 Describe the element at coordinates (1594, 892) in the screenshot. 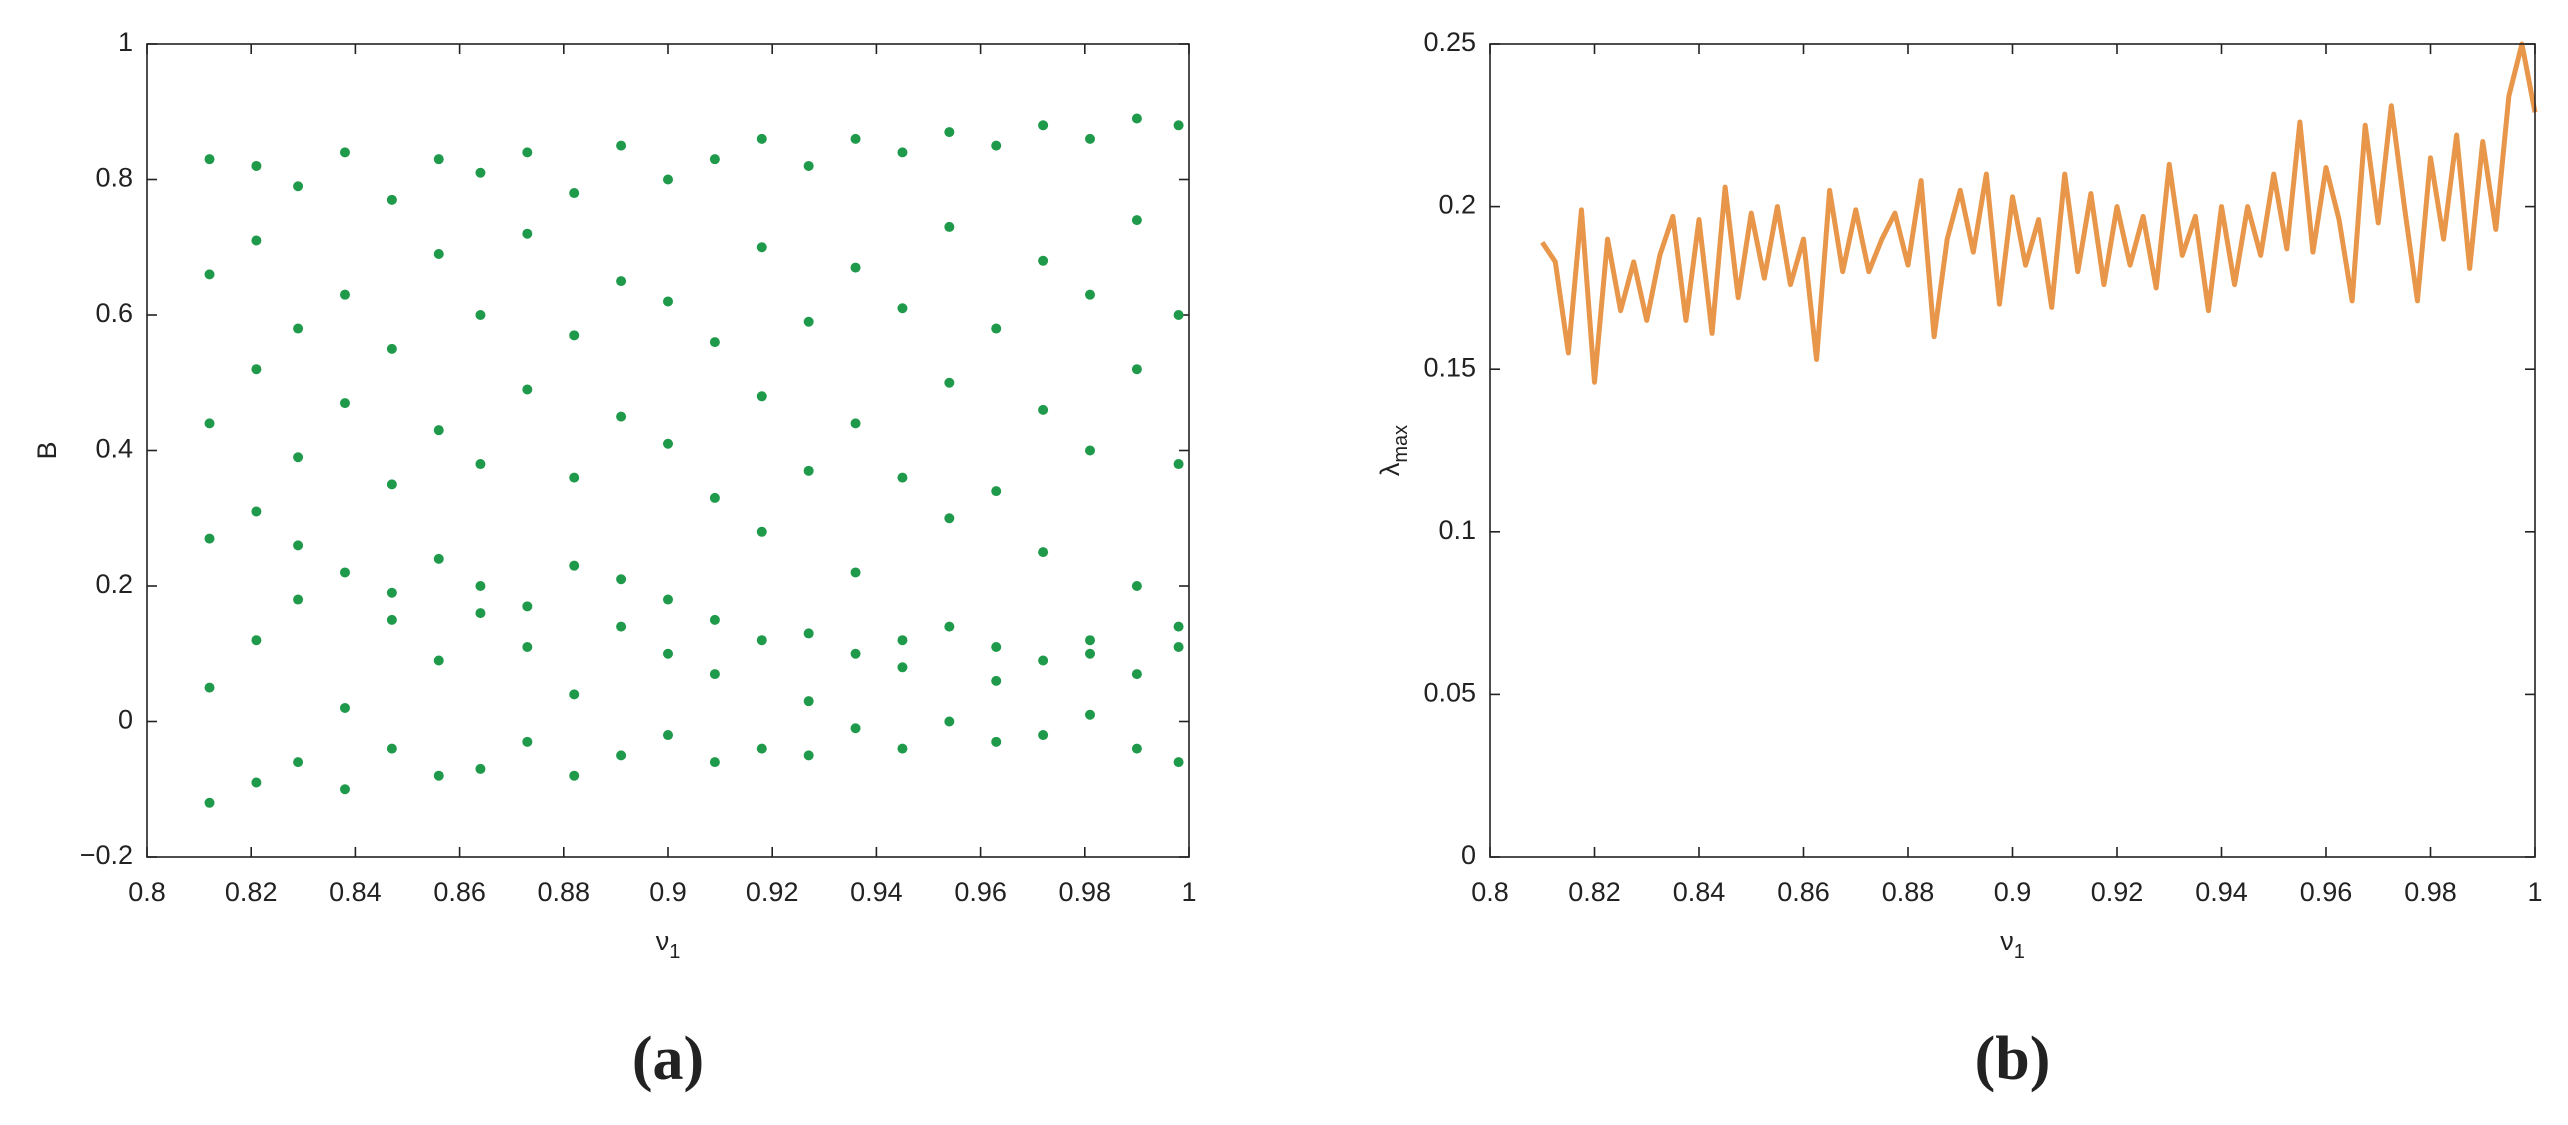

I see `x-tick-label: 0.82` at that location.